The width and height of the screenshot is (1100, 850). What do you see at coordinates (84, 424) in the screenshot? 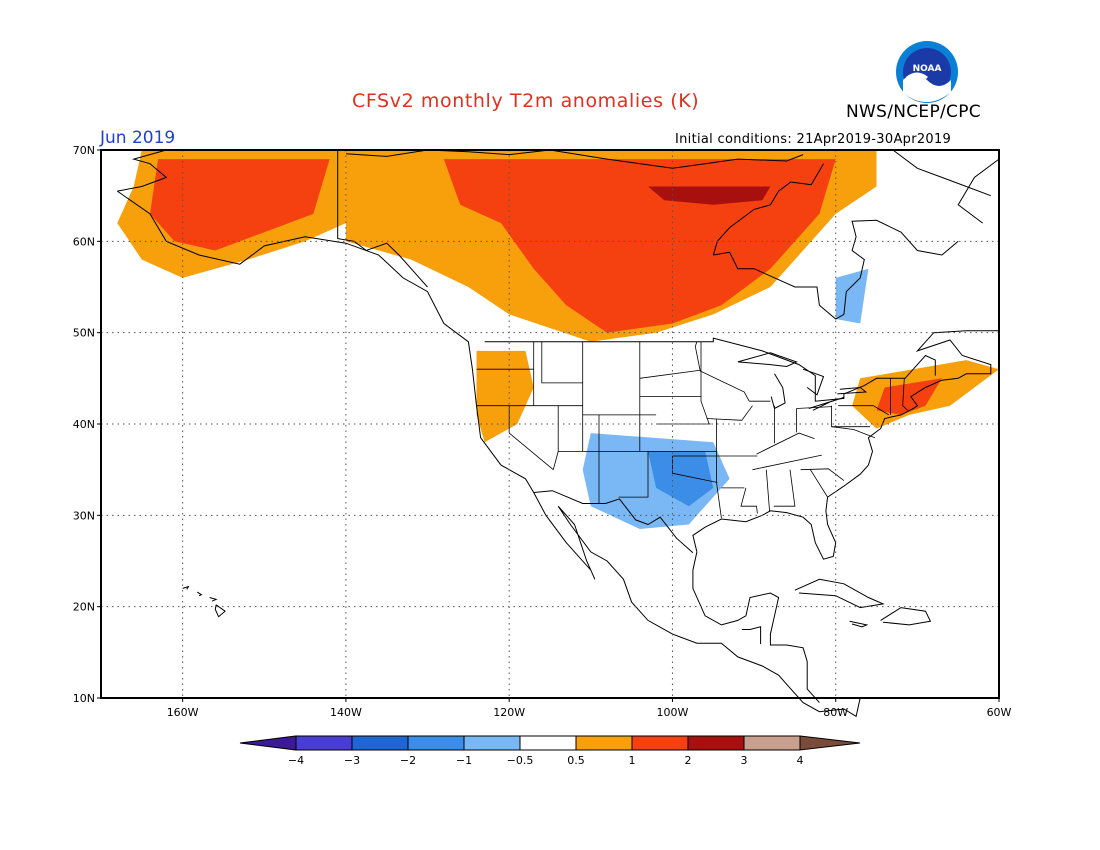
I see `lat-label-40: 40N` at bounding box center [84, 424].